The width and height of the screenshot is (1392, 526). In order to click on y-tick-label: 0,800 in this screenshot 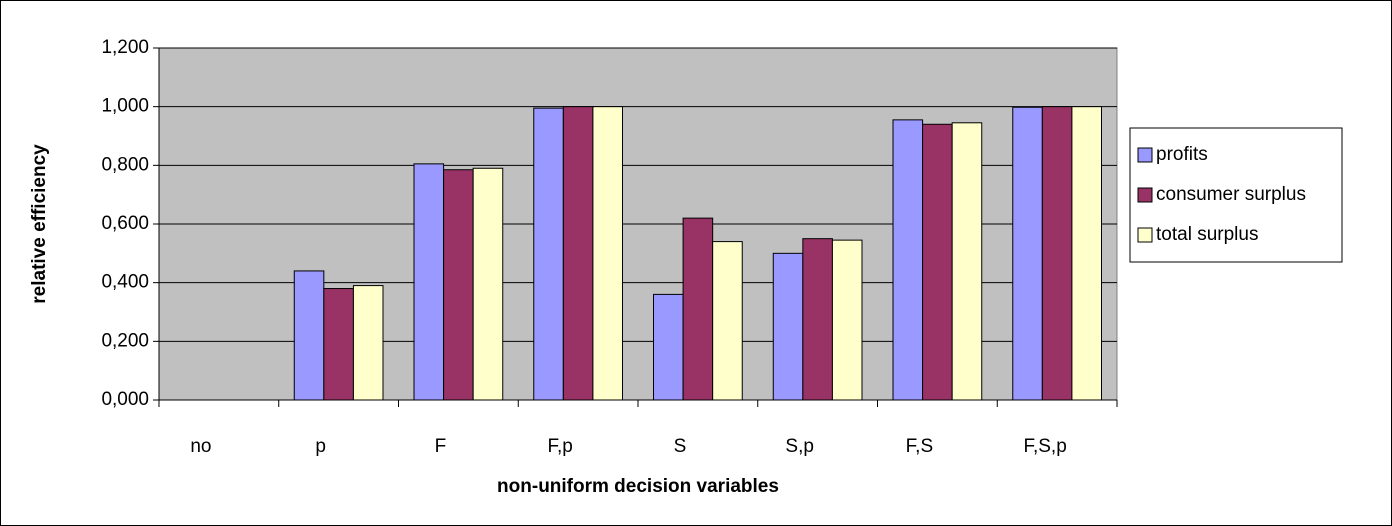, I will do `click(125, 164)`.